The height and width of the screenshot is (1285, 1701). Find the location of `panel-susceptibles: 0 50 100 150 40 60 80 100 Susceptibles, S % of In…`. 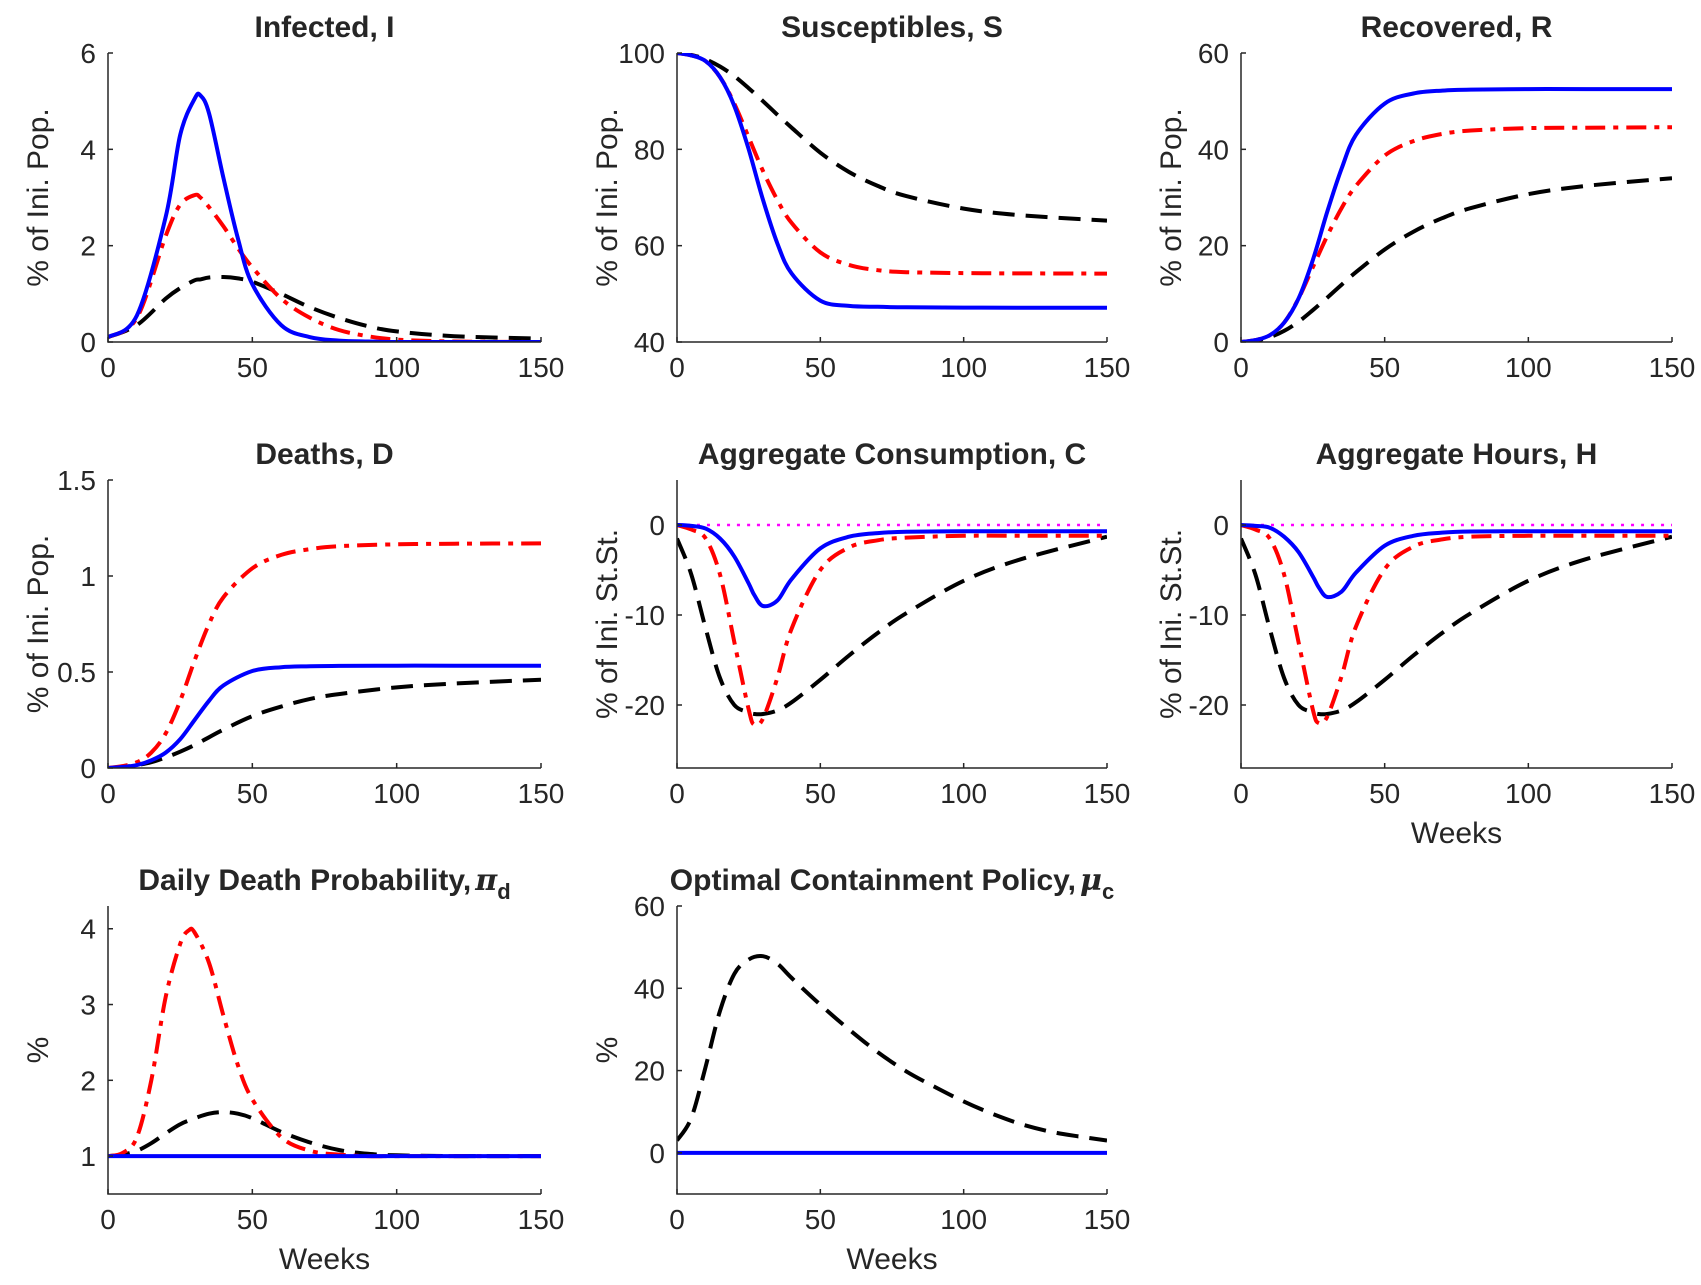

panel-susceptibles: 0 50 100 150 40 60 80 100 Susceptibles, S % of In… is located at coordinates (860, 197).